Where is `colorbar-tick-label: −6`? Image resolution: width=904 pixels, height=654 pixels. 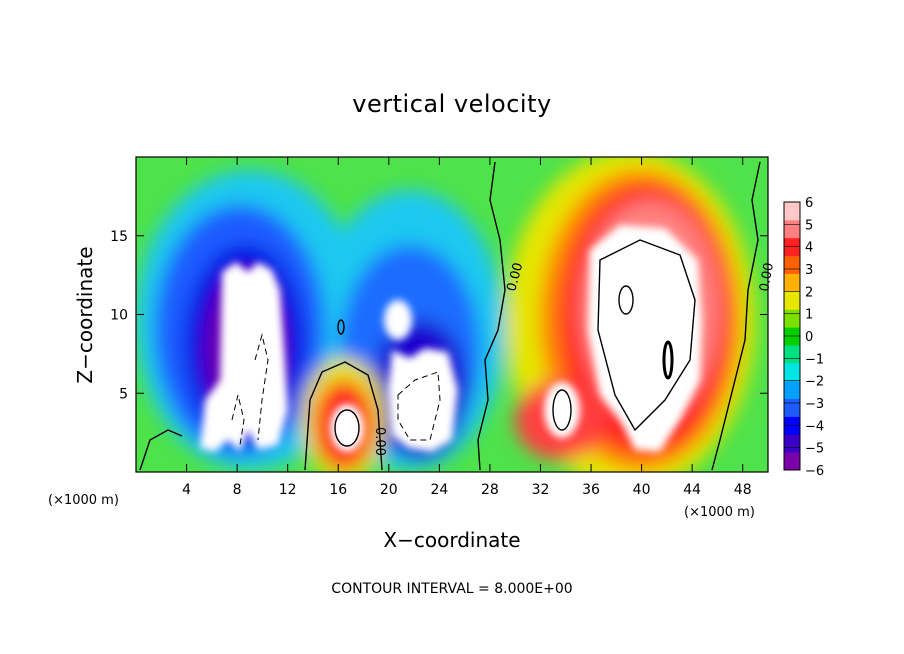 colorbar-tick-label: −6 is located at coordinates (814, 471).